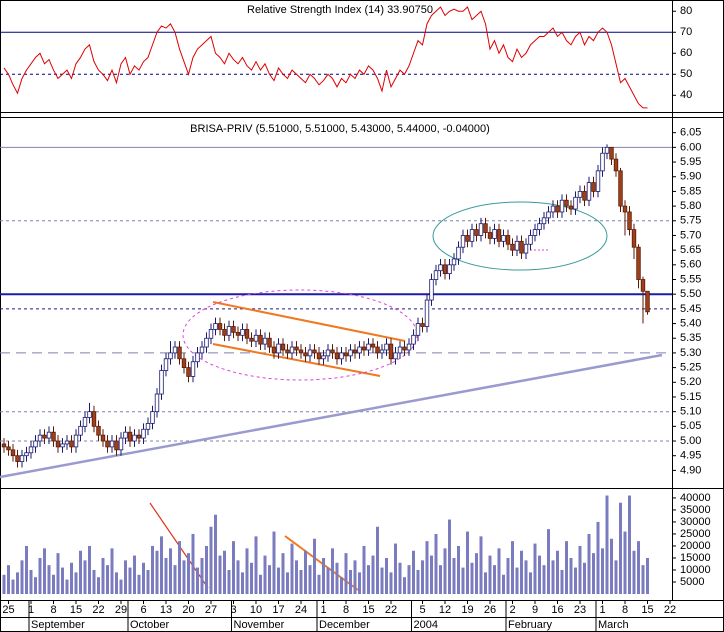 The height and width of the screenshot is (632, 724). Describe the element at coordinates (686, 53) in the screenshot. I see `y-tick-label: 60` at that location.